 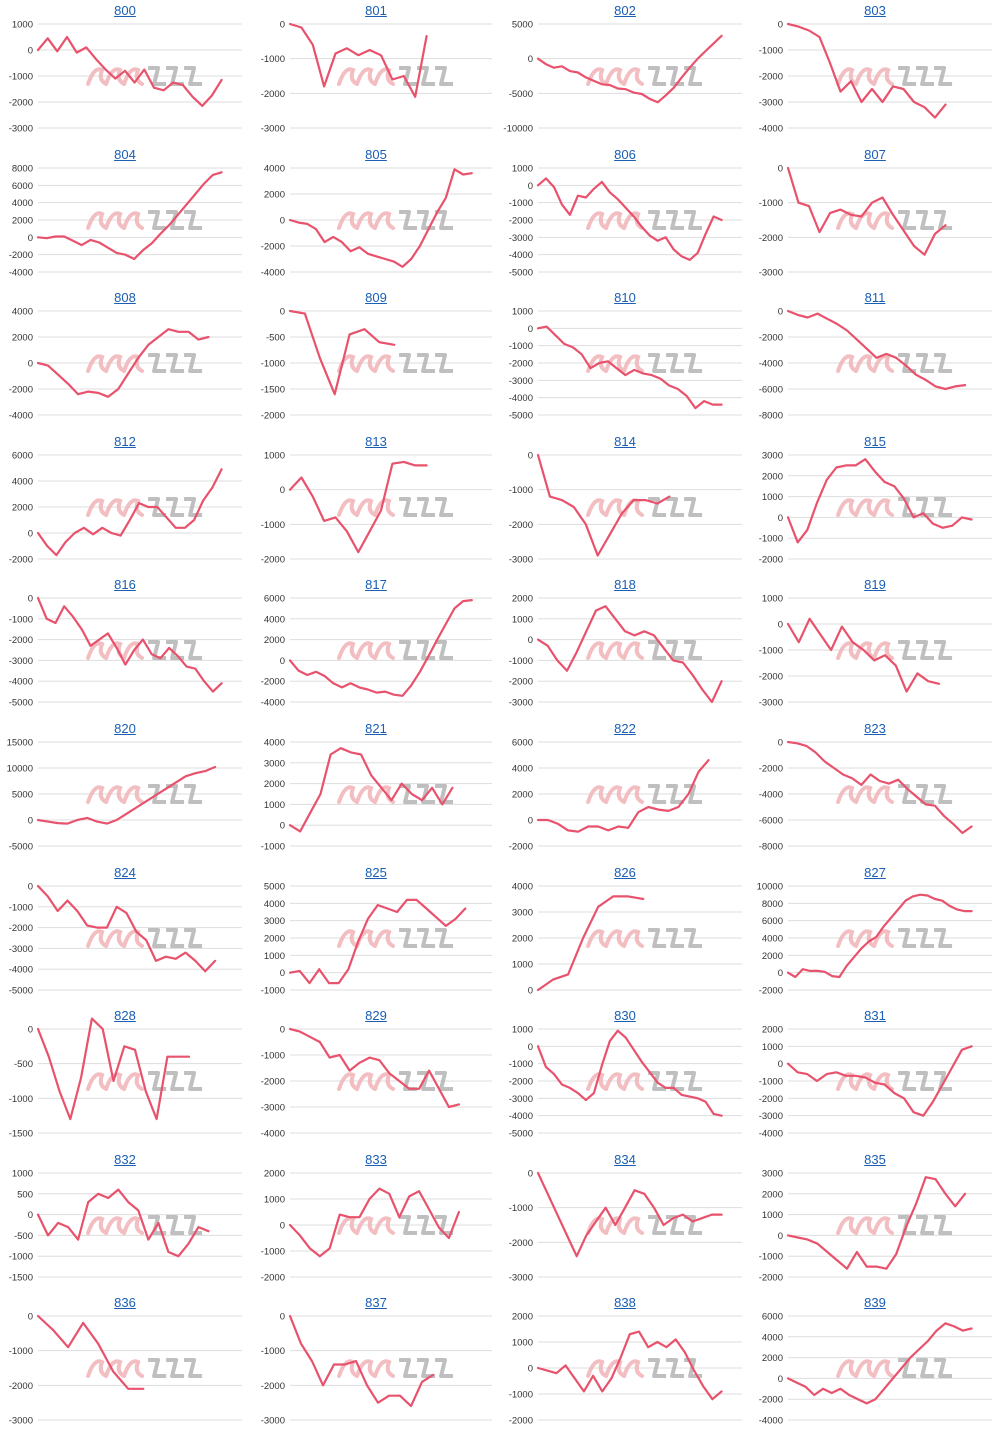 I want to click on chart-title-link: 816, so click(x=125, y=585).